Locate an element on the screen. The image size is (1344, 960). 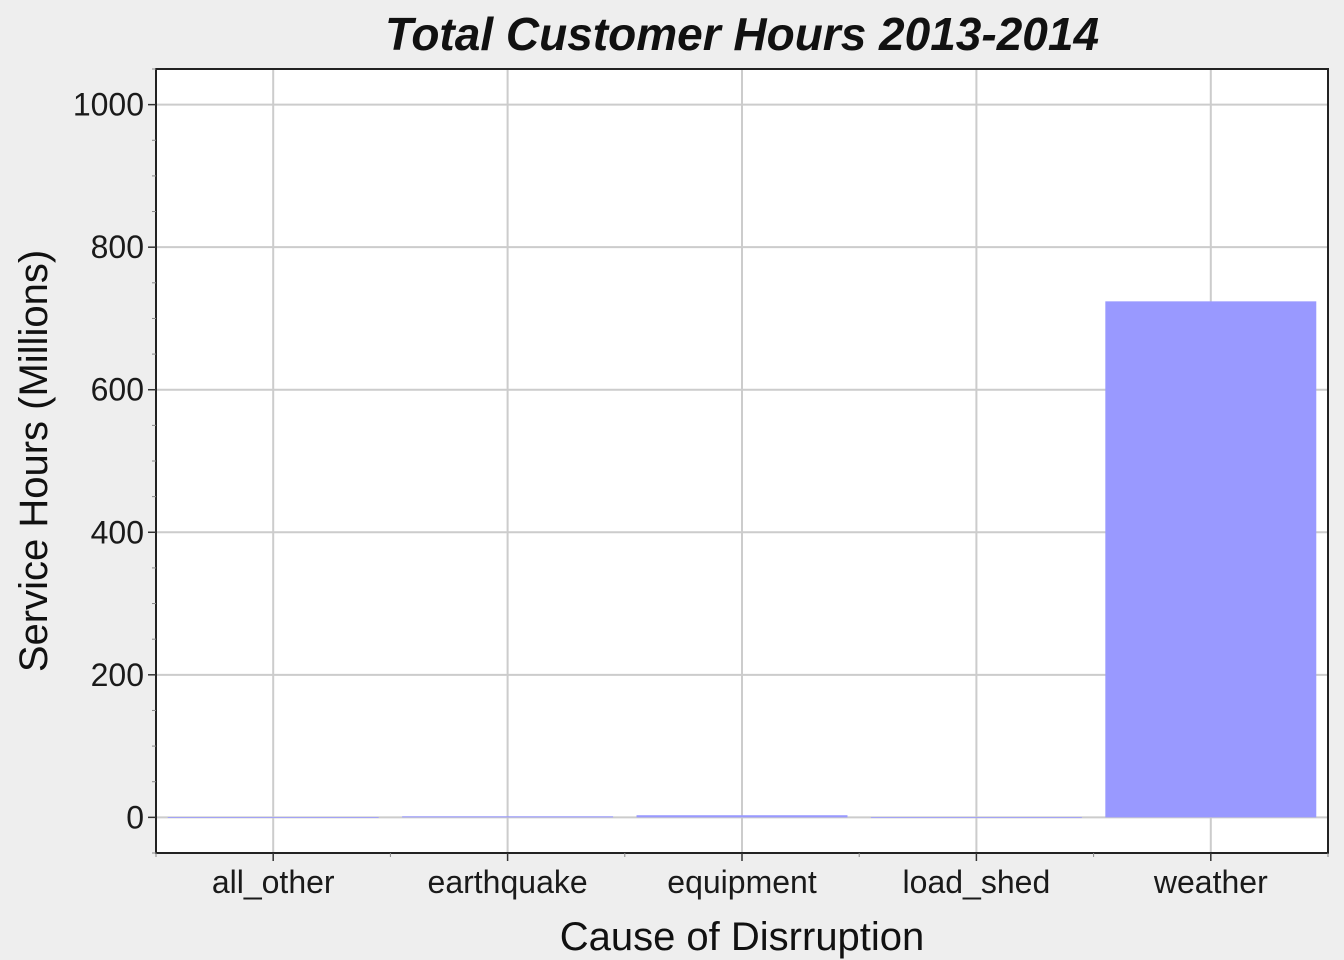
y-tick-label: 200 is located at coordinates (117, 675).